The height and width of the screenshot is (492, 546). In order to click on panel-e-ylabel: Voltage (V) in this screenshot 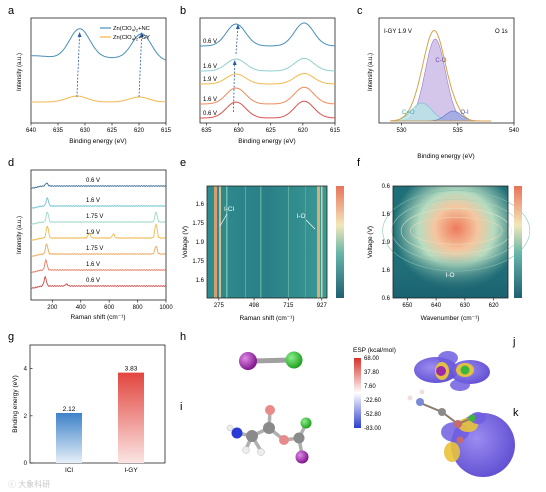, I will do `click(185, 242)`.